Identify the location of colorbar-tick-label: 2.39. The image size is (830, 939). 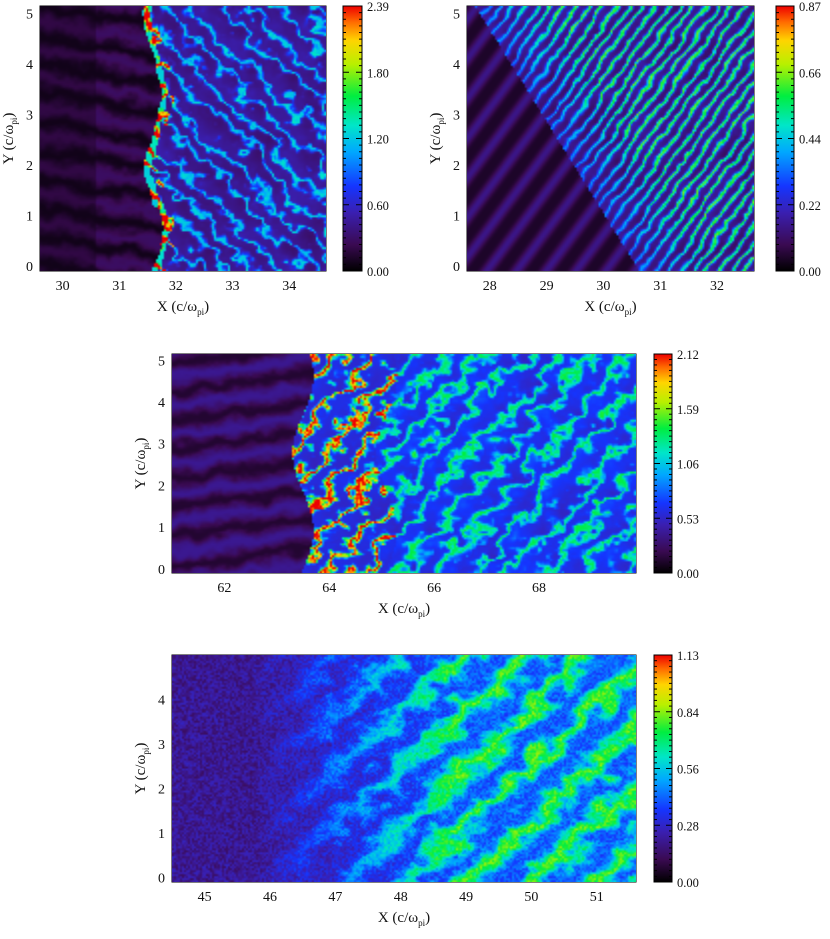
(378, 7).